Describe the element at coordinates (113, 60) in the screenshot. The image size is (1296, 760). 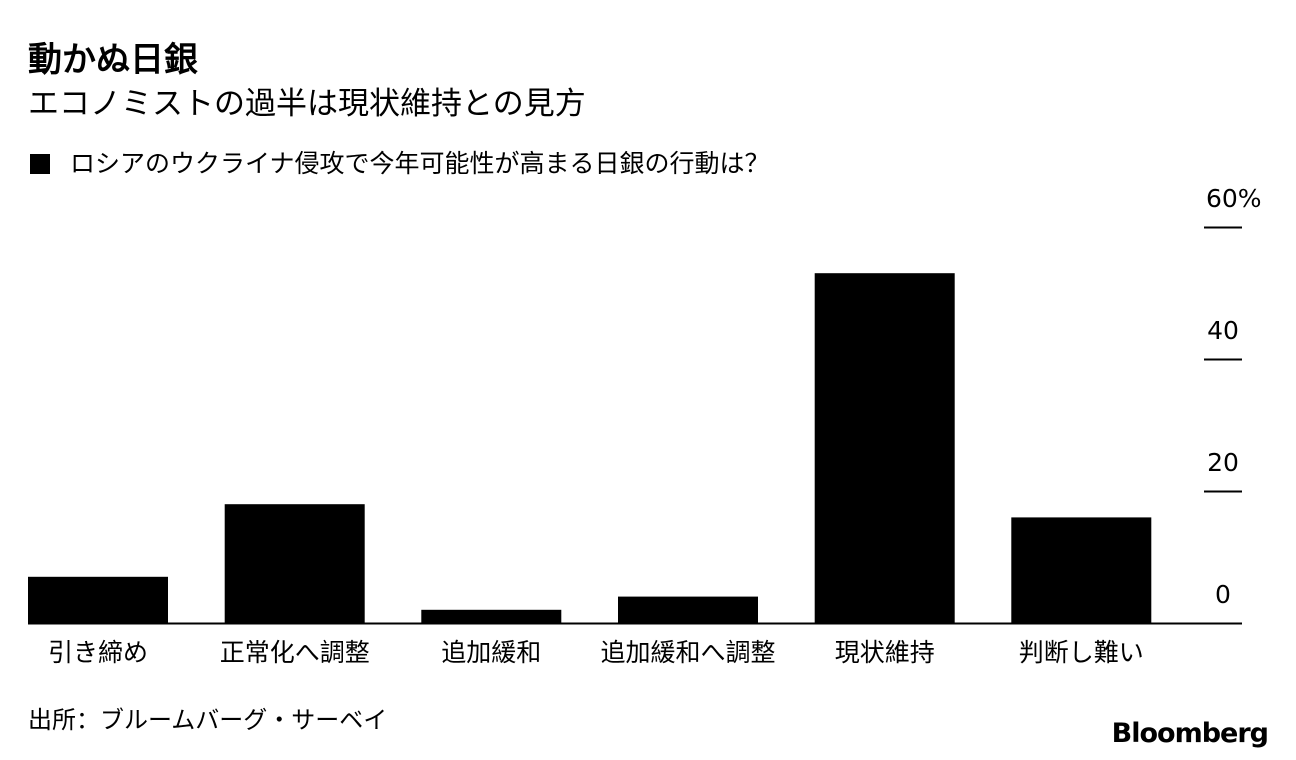
I see `chart-title: 動かぬ日銀` at that location.